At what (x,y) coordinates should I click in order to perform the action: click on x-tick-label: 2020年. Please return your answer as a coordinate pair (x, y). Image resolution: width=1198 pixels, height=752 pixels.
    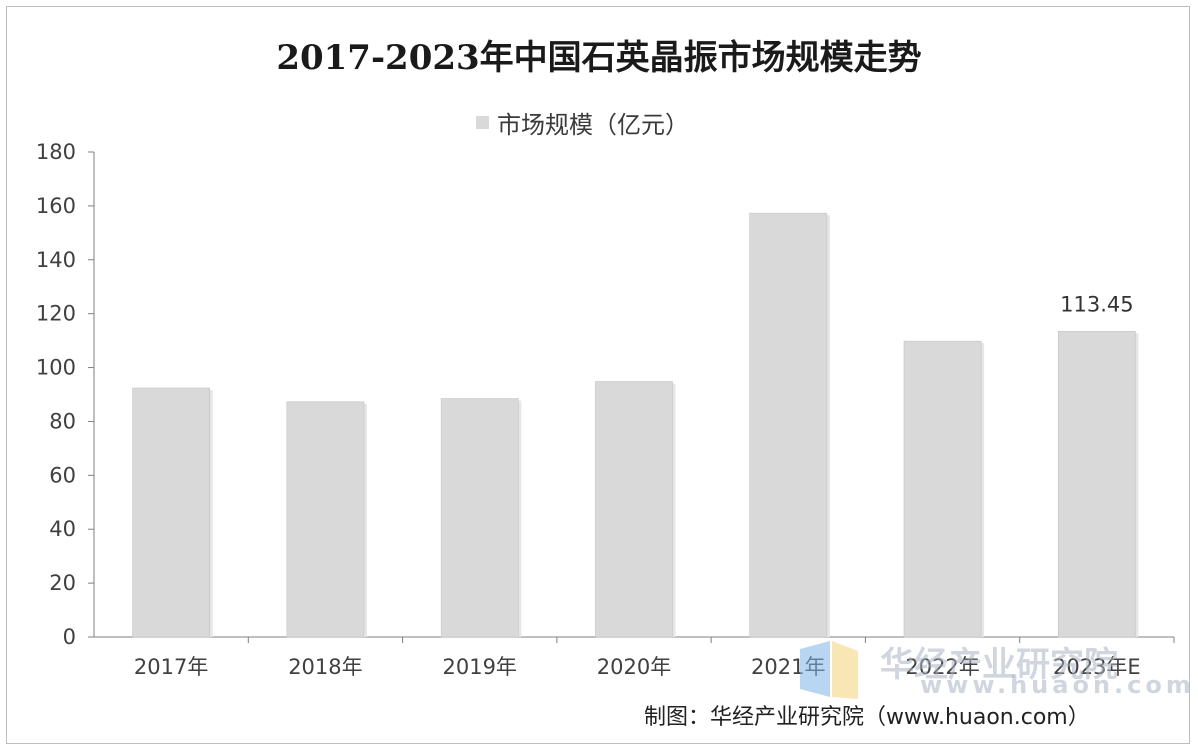
    Looking at the image, I should click on (634, 667).